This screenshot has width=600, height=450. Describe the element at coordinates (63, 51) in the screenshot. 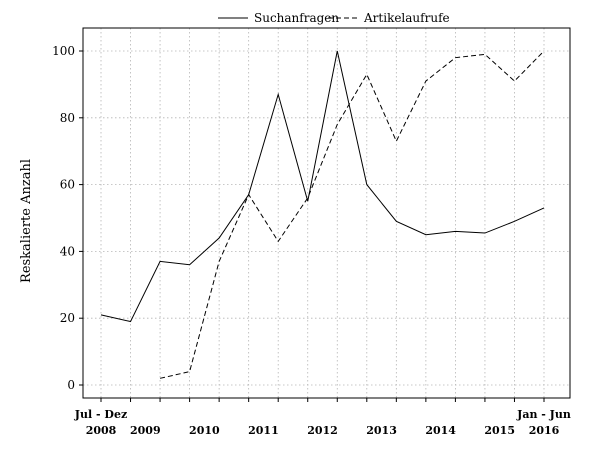

I see `y-tick-label: 100` at that location.